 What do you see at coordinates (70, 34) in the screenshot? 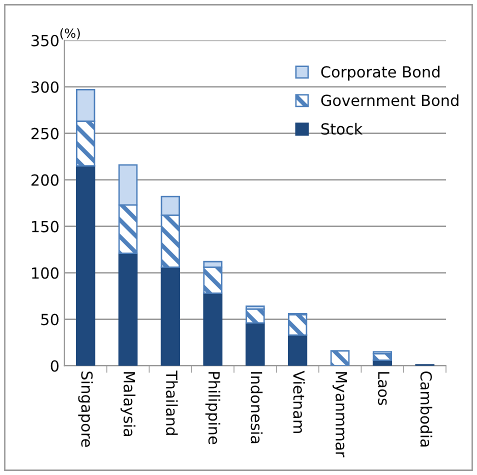
I see `y-axis-title: (%)` at bounding box center [70, 34].